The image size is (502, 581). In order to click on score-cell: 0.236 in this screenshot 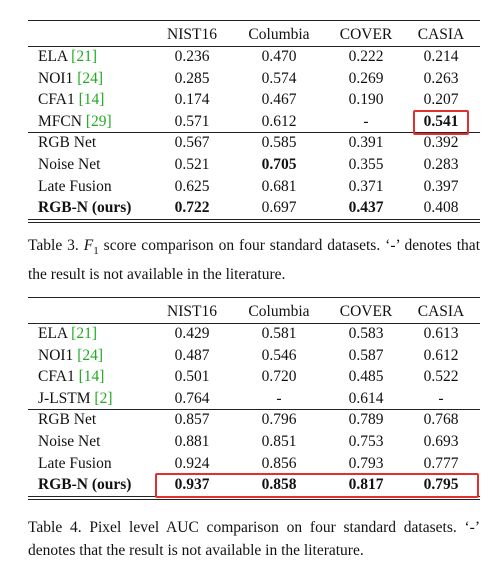, I will do `click(192, 56)`.